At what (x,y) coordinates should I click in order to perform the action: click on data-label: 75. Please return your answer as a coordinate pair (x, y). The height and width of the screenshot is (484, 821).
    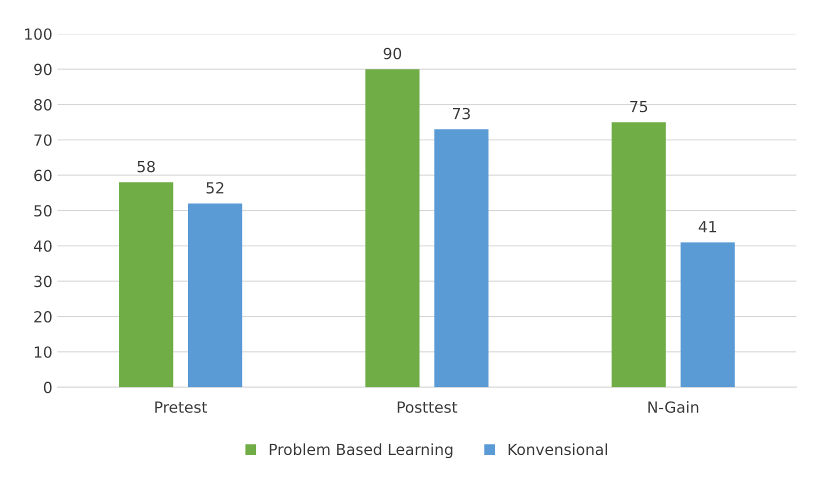
    Looking at the image, I should click on (639, 106).